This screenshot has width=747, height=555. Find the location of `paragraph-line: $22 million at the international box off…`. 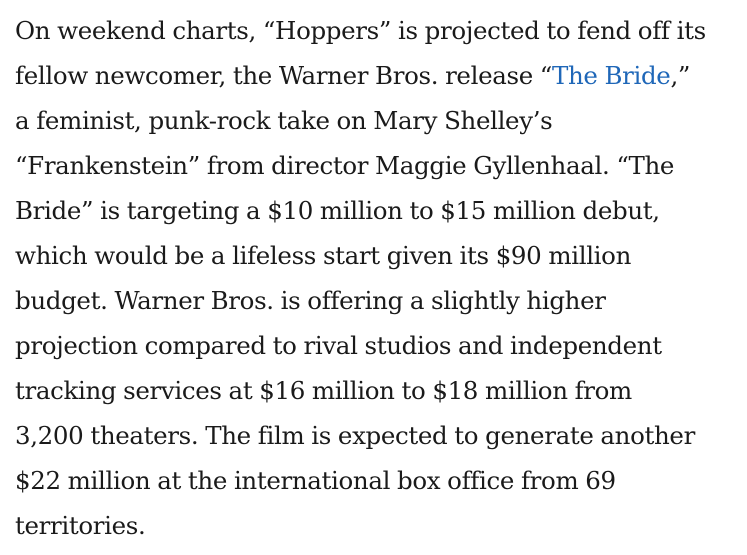

paragraph-line: $22 million at the international box off… is located at coordinates (315, 480).